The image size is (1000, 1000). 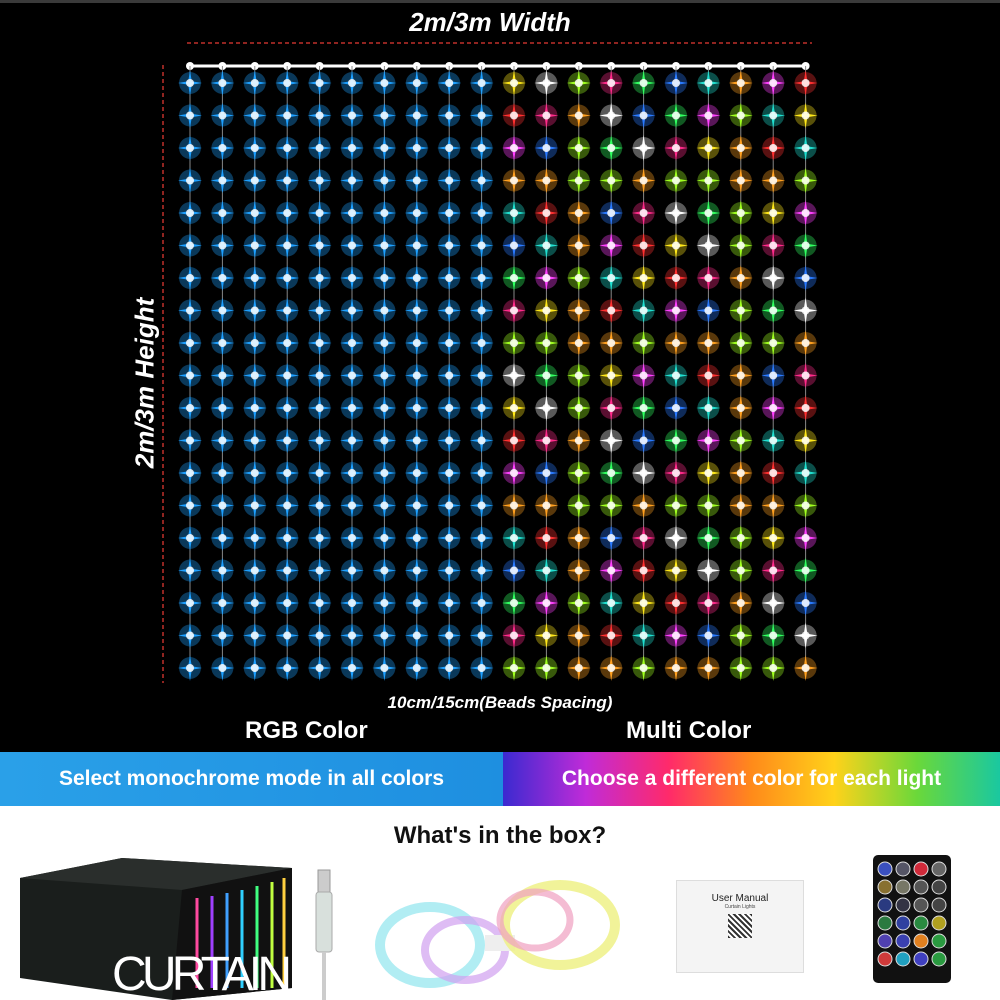 What do you see at coordinates (324, 934) in the screenshot?
I see `usb-plug-image` at bounding box center [324, 934].